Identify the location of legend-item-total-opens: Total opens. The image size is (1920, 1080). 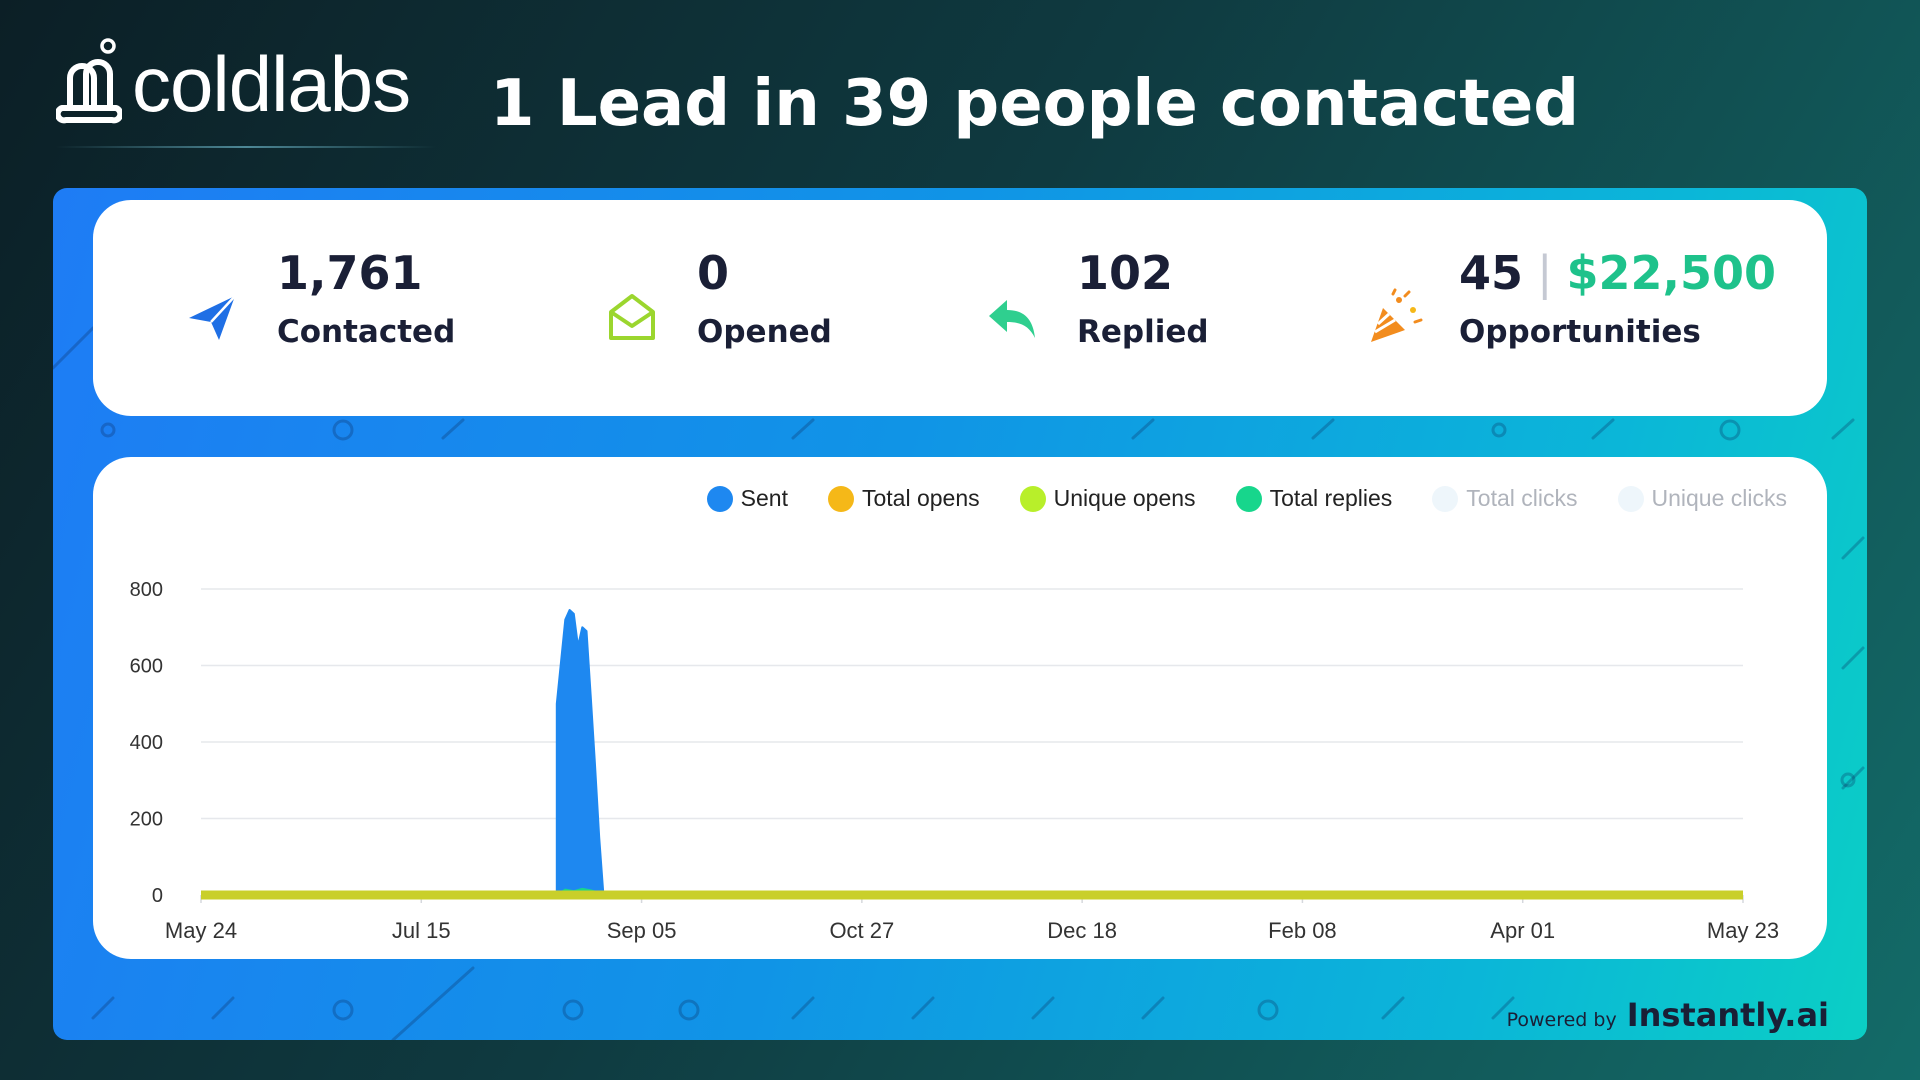
(903, 498).